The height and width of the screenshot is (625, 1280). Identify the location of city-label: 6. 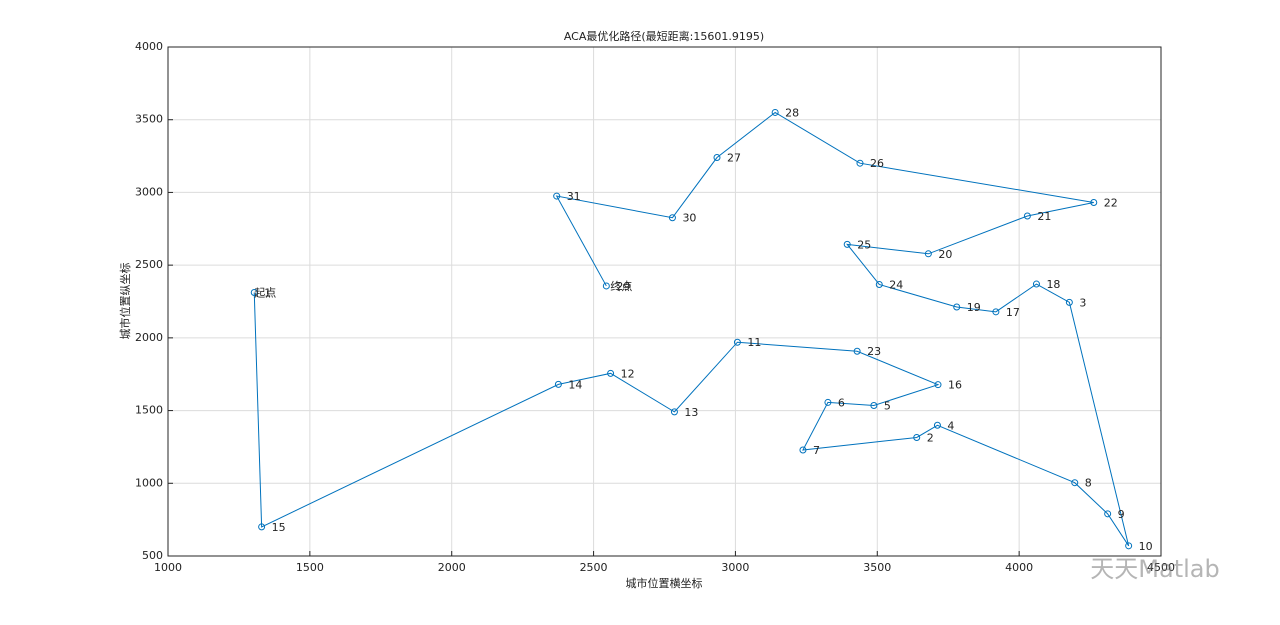
(841, 402).